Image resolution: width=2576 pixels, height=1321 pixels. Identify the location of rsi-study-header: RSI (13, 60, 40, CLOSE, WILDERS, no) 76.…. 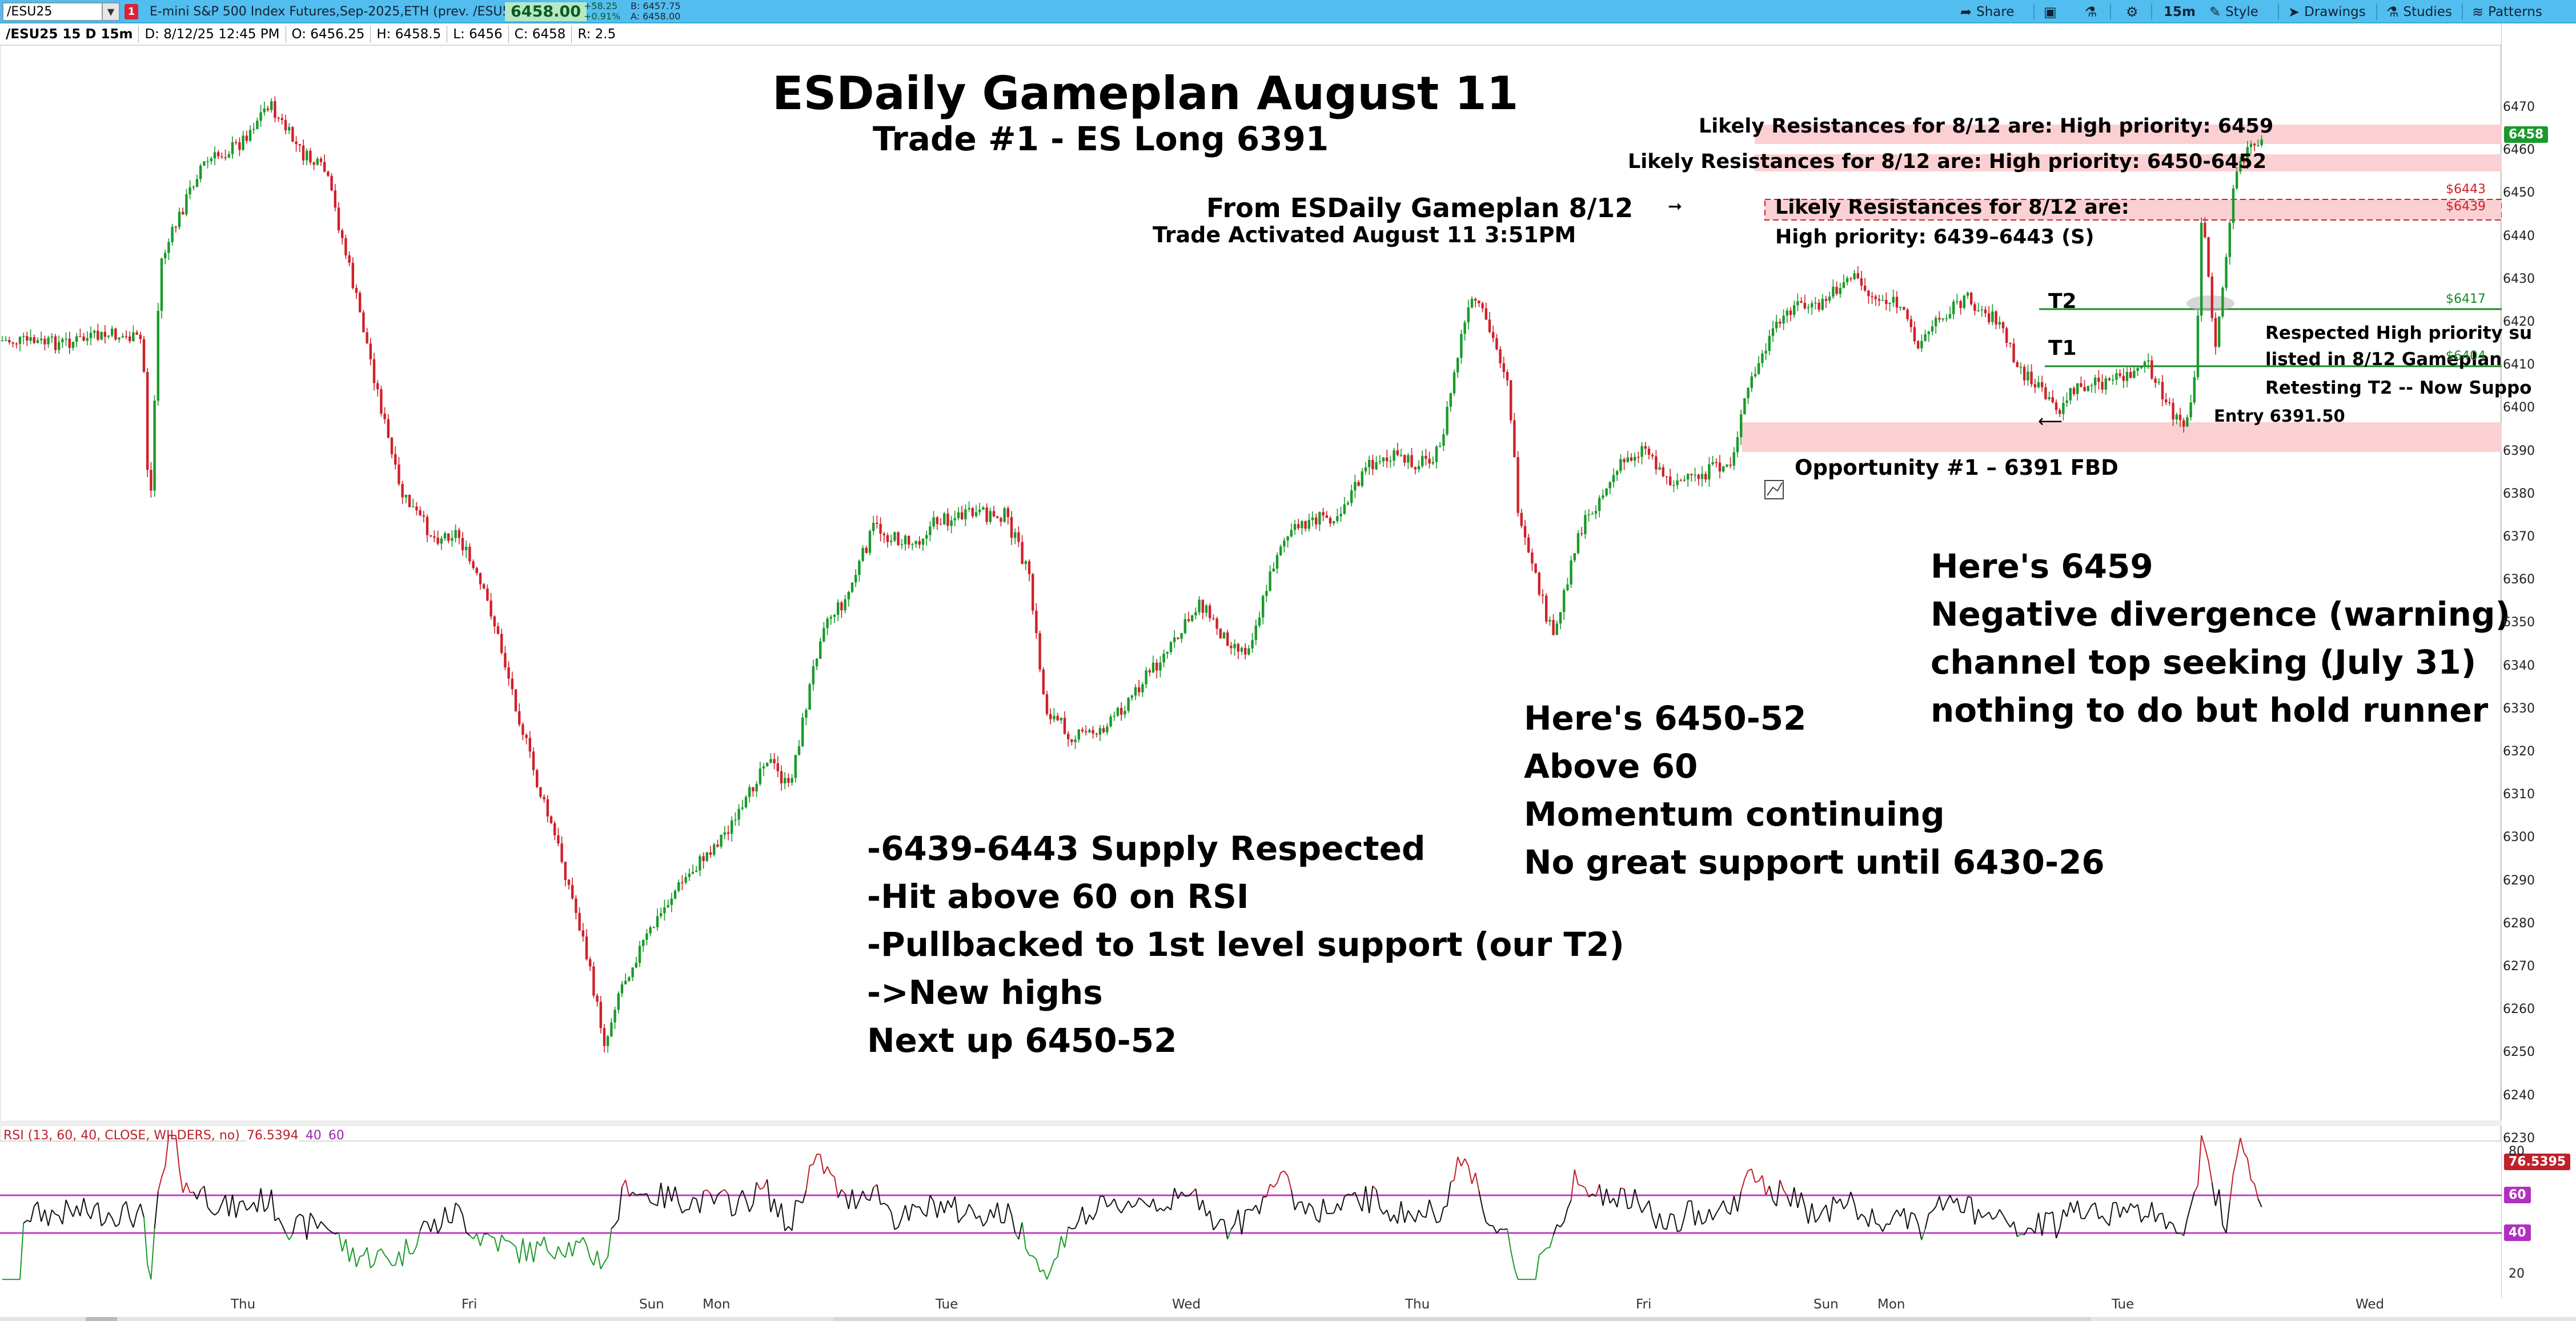
(173, 1135).